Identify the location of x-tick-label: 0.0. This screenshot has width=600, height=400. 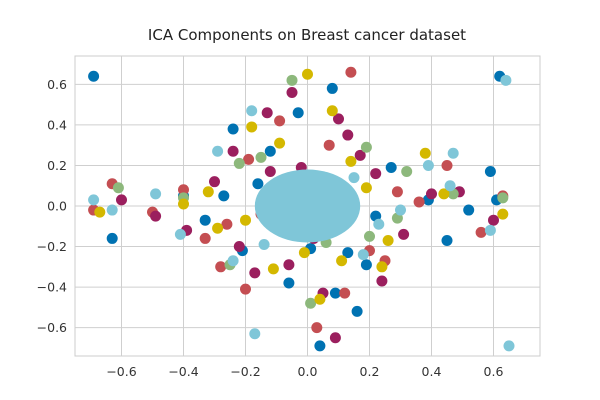
(308, 371).